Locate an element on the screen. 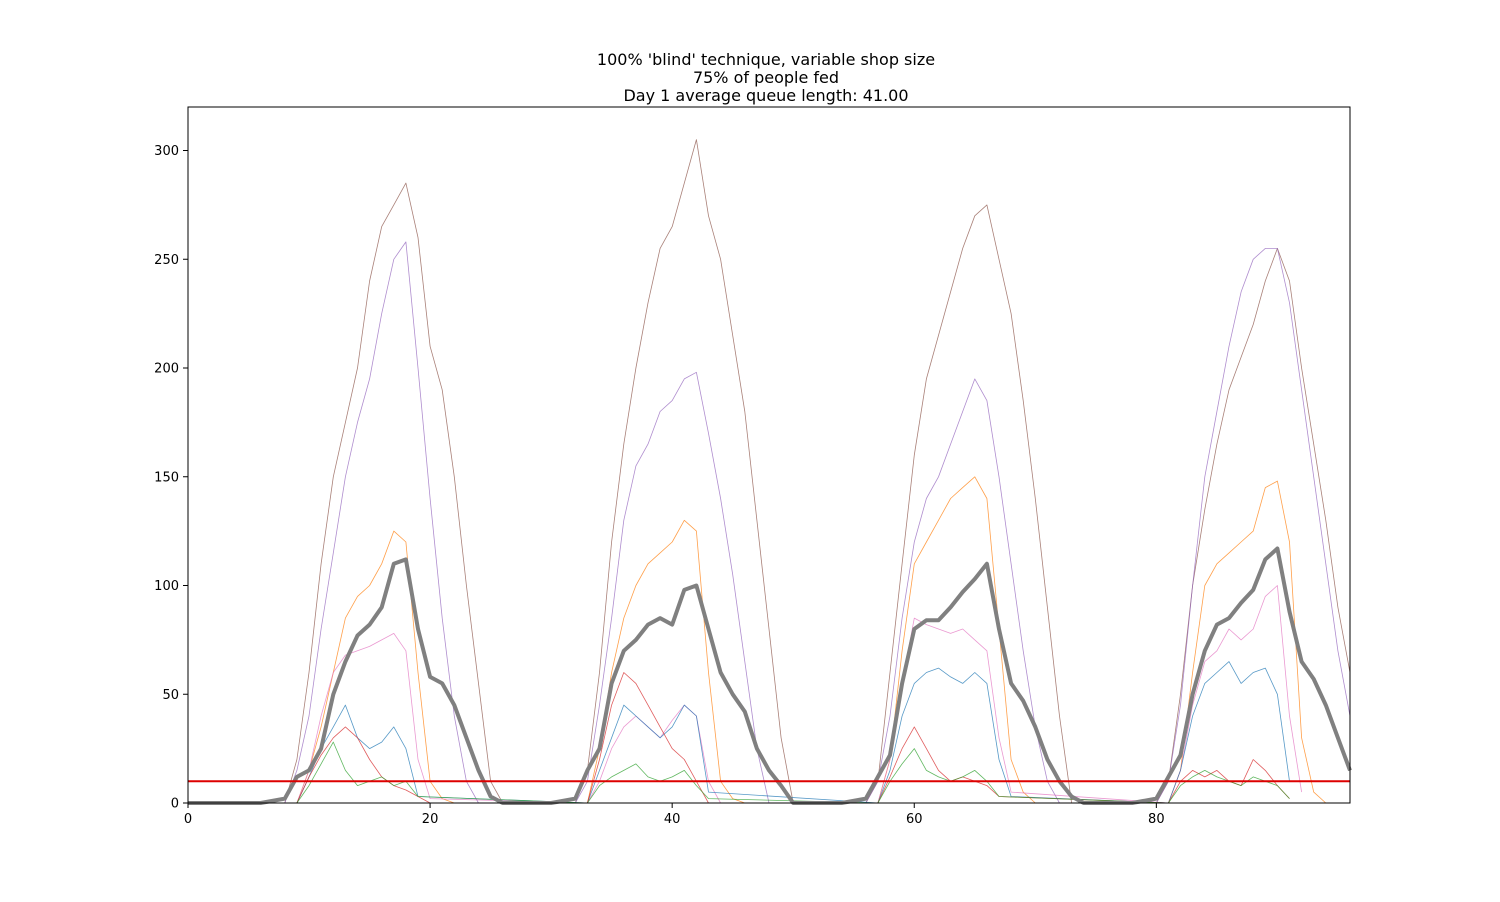  series-line-blue is located at coordinates (739, 732).